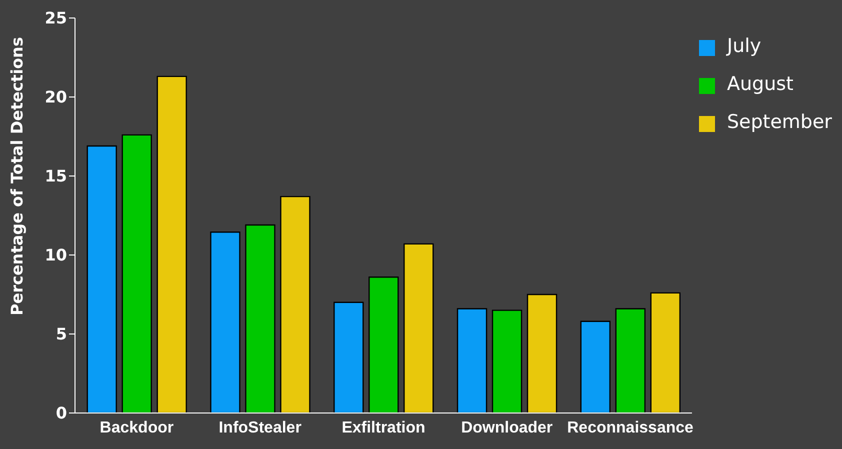 The width and height of the screenshot is (842, 449). What do you see at coordinates (630, 427) in the screenshot?
I see `x-tick-label: Reconnaissance` at bounding box center [630, 427].